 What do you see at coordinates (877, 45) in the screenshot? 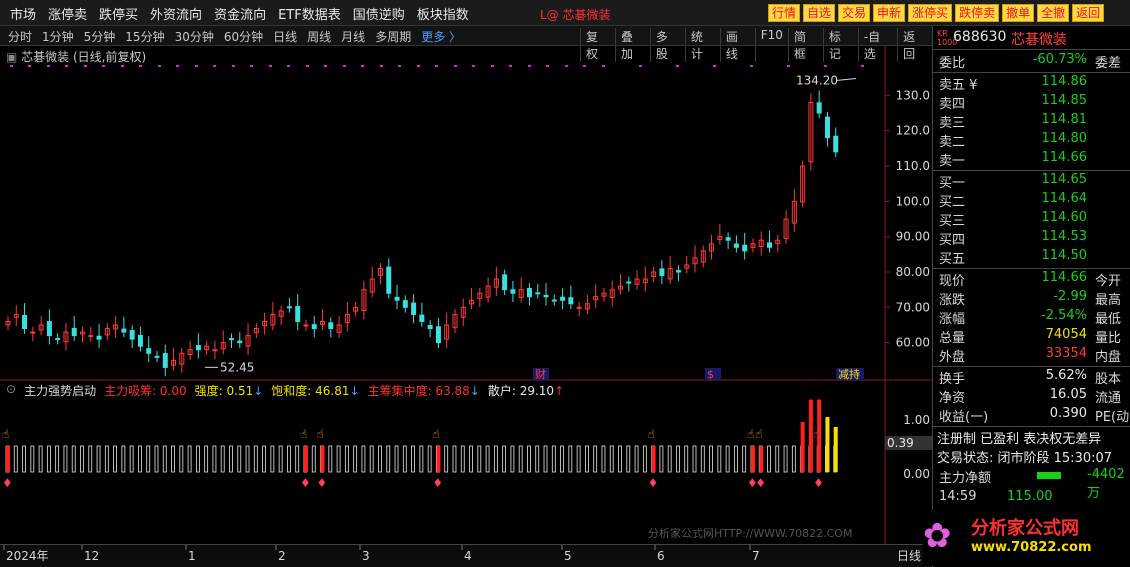
I see `tool-button: -自选` at bounding box center [877, 45].